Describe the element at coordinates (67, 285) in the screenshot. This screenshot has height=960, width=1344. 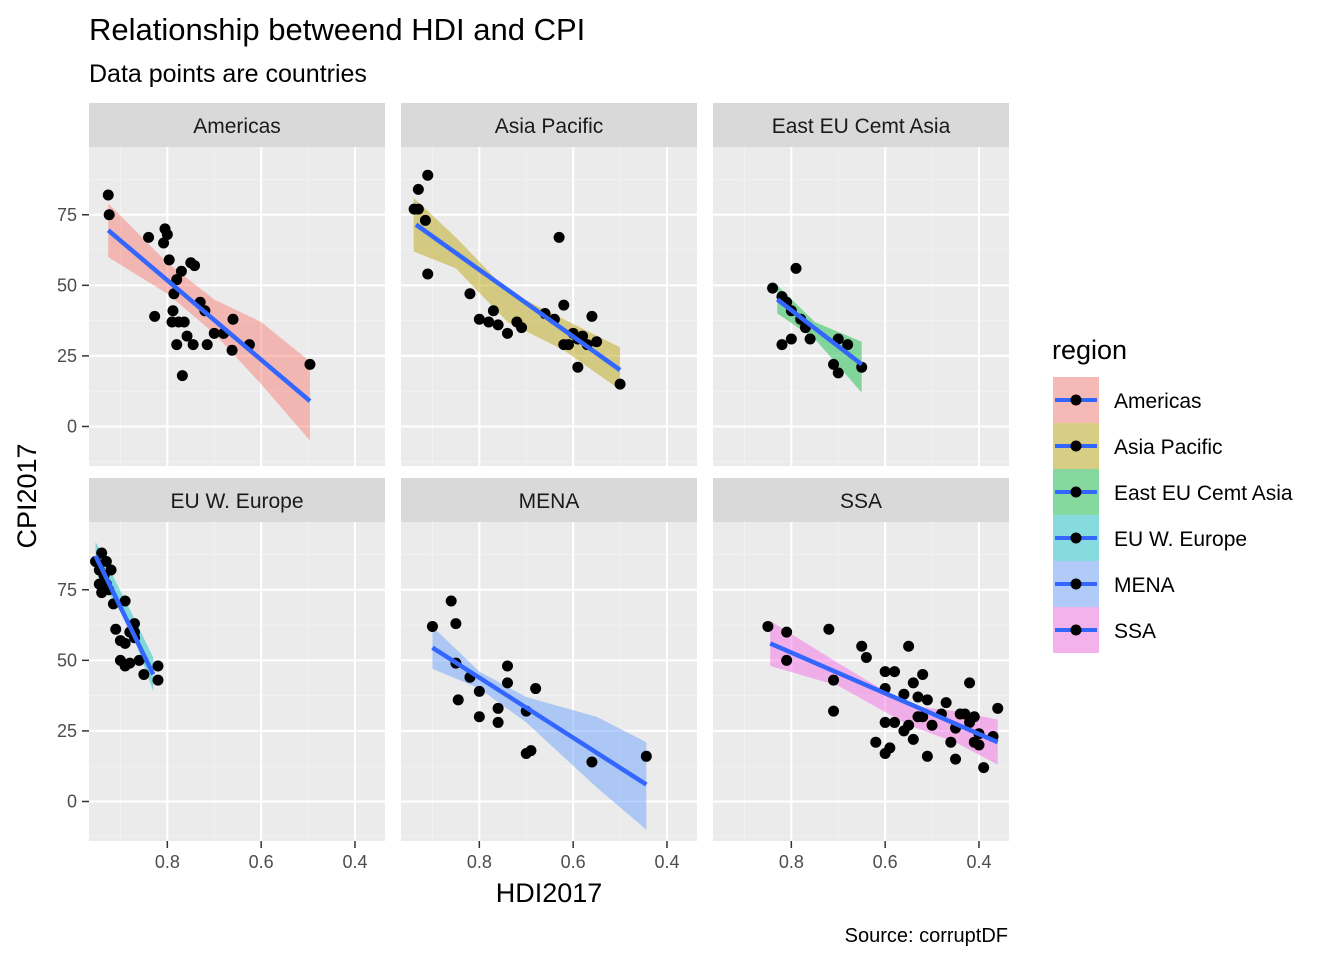
I see `y-tick-label: 50` at that location.